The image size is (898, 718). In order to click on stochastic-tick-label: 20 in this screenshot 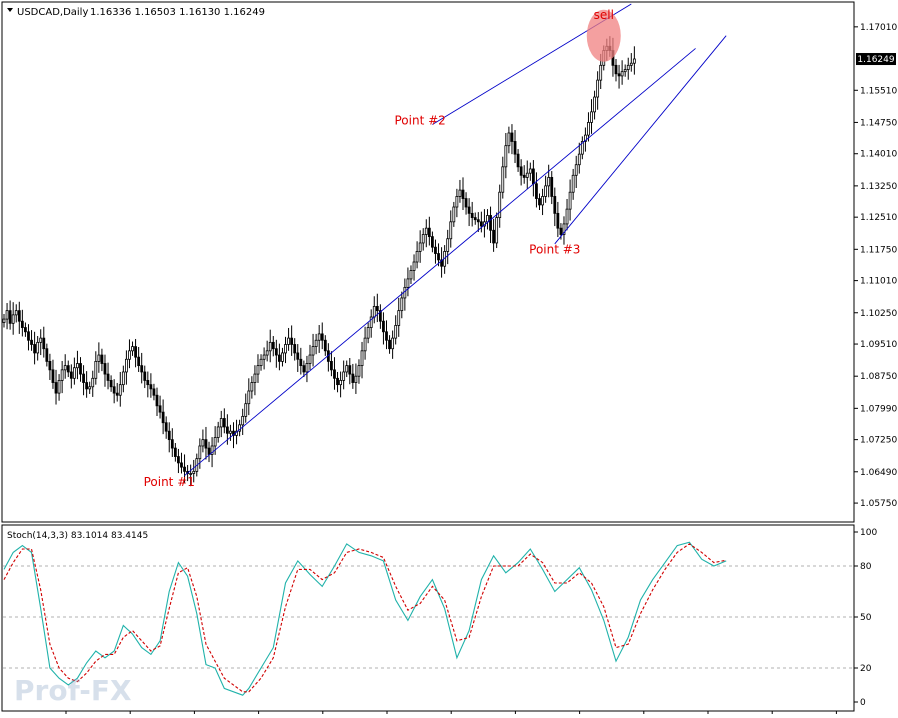, I will do `click(866, 669)`.